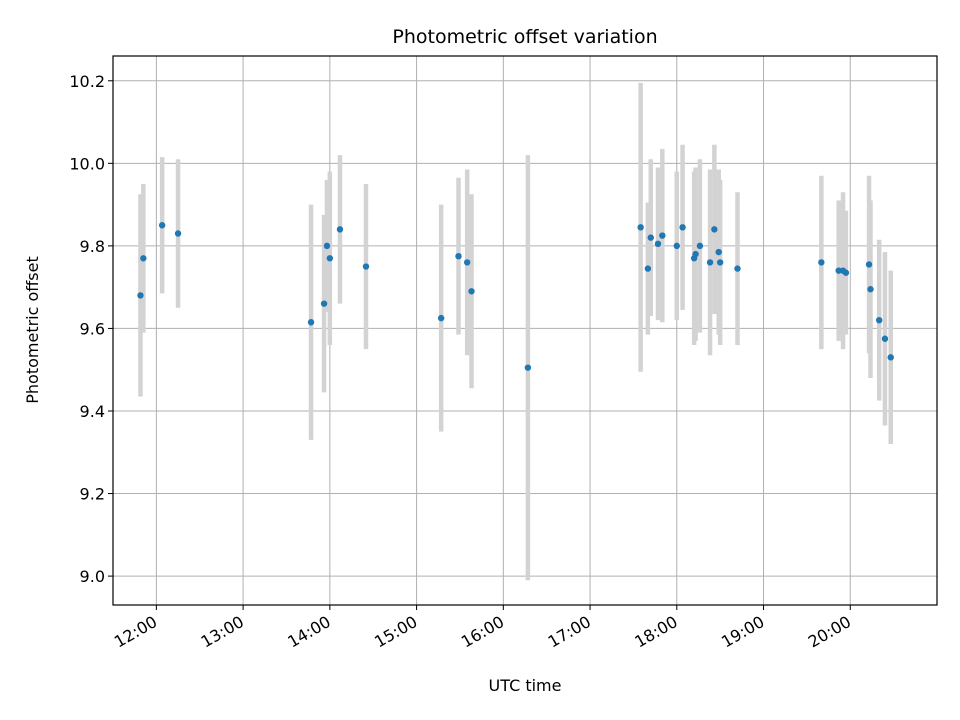 This screenshot has width=960, height=720. I want to click on y-tick-label: 9.8, so click(92, 246).